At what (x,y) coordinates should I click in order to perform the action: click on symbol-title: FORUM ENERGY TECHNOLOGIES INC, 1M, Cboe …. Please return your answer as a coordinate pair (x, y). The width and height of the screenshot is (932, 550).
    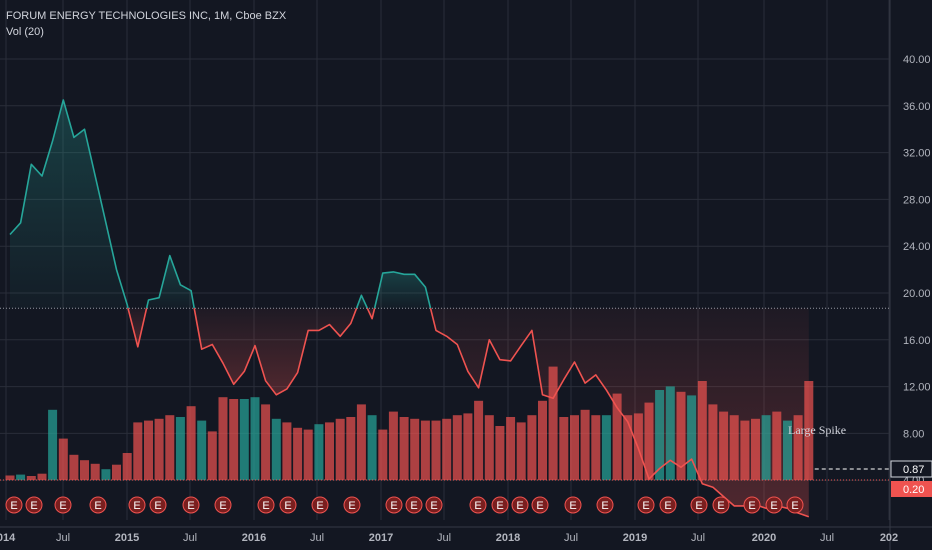
    Looking at the image, I should click on (146, 16).